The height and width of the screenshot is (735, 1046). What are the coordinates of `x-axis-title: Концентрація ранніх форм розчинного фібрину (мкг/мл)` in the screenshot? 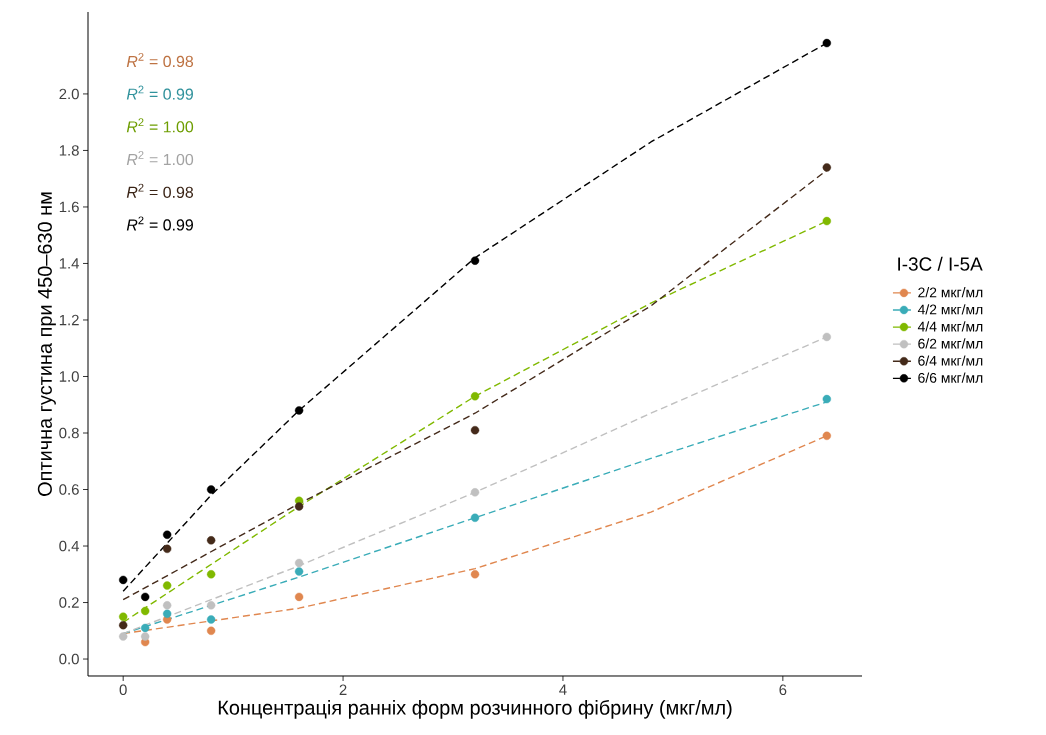 It's located at (475, 709).